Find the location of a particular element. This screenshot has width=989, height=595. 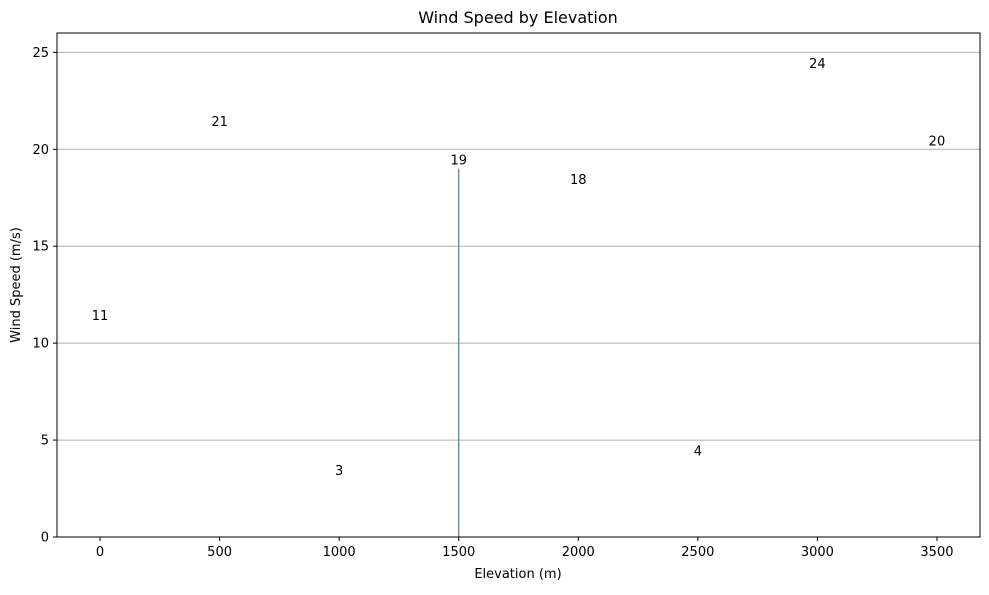

data-label: 21 is located at coordinates (219, 122).